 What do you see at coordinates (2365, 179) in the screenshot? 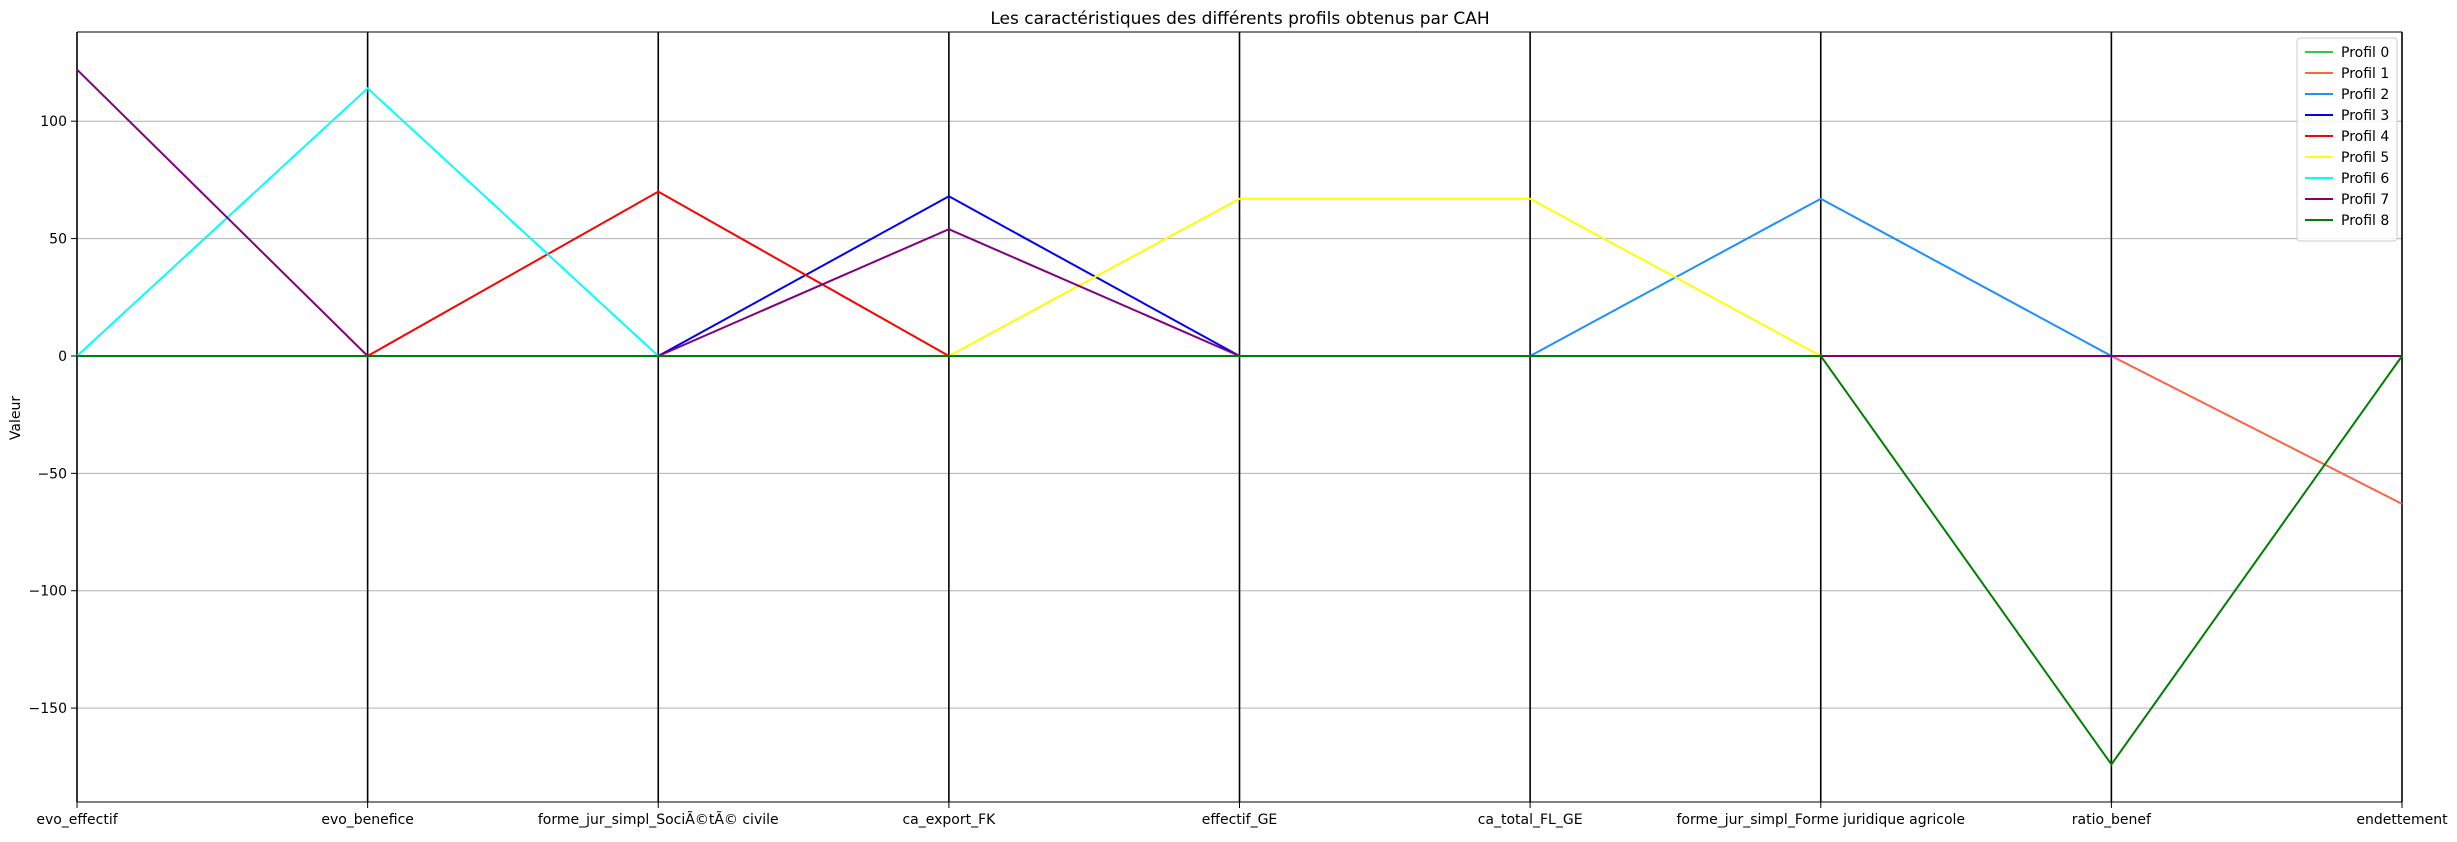
I see `legend-entry: Profil 6` at bounding box center [2365, 179].